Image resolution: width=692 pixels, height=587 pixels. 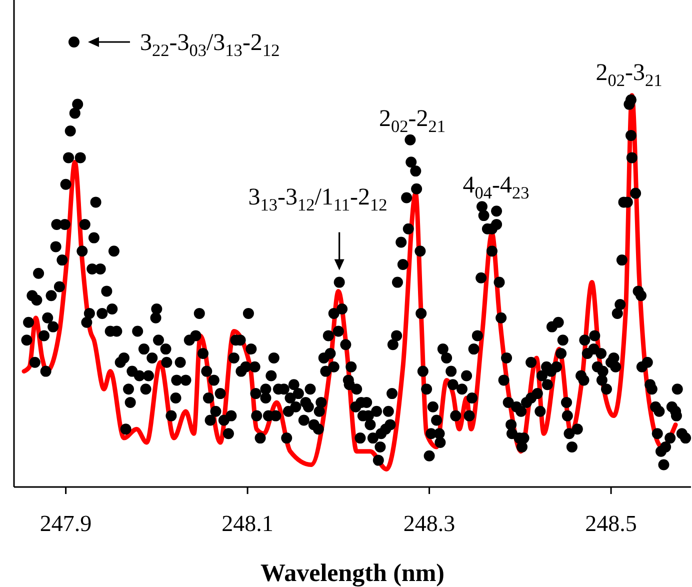 What do you see at coordinates (66, 523) in the screenshot?
I see `x-tick-label: 247.9` at bounding box center [66, 523].